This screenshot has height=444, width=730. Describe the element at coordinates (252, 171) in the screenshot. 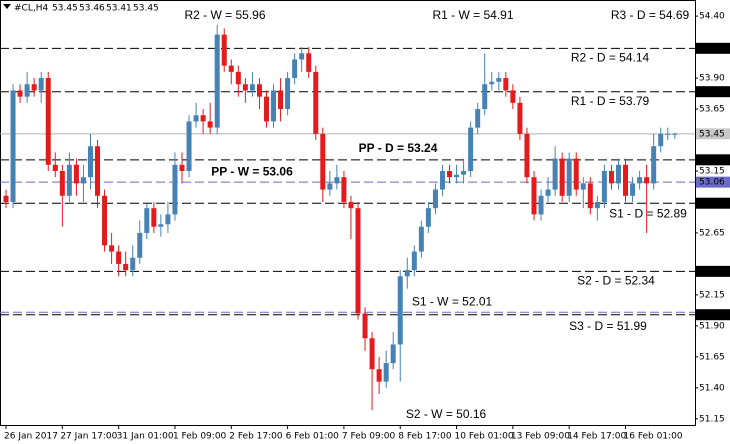

I see `level-label: PP - W = 53.06` at that location.